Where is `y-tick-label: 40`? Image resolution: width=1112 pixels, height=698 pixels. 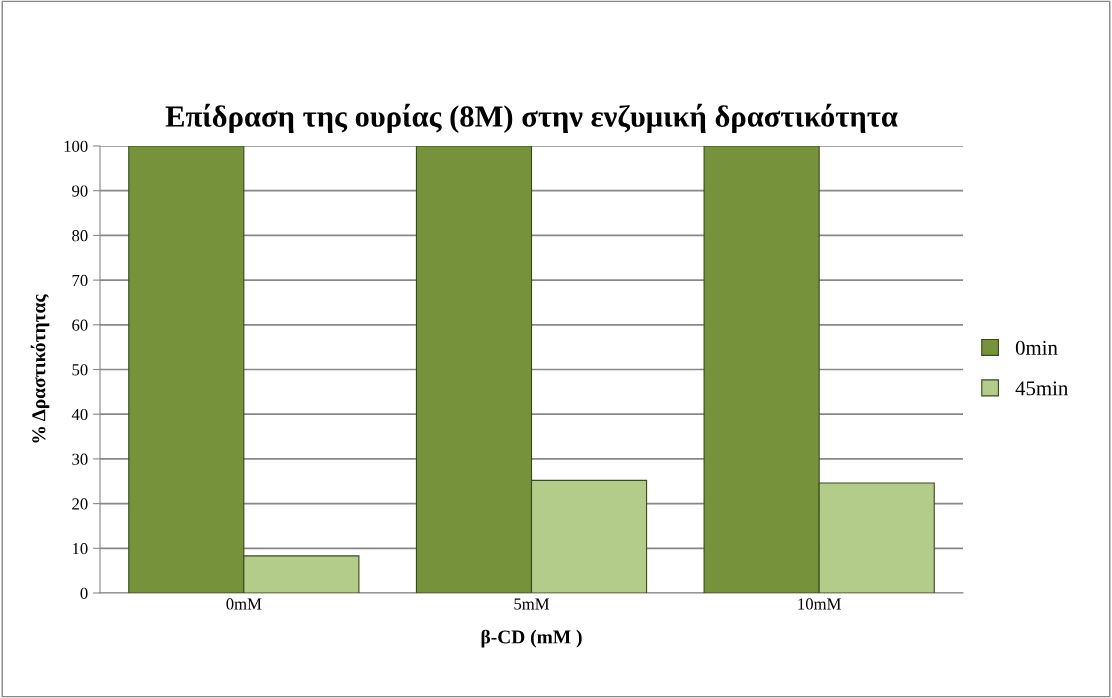 y-tick-label: 40 is located at coordinates (79, 414).